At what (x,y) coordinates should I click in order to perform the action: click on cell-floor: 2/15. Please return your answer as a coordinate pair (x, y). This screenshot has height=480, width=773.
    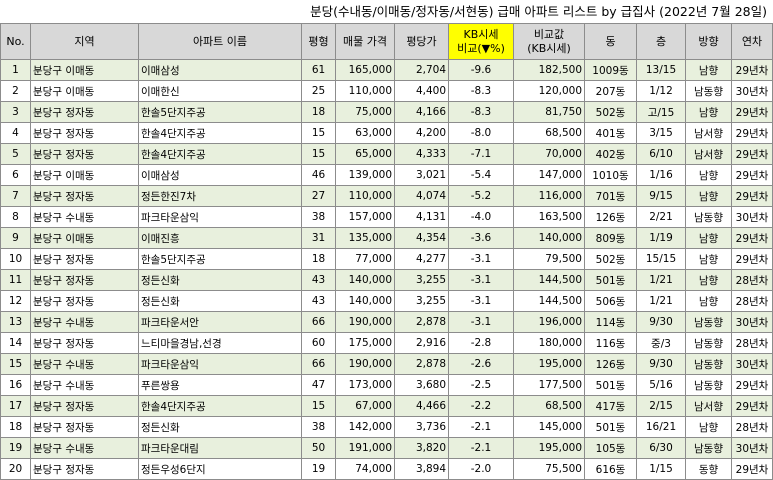
    Looking at the image, I should click on (661, 406).